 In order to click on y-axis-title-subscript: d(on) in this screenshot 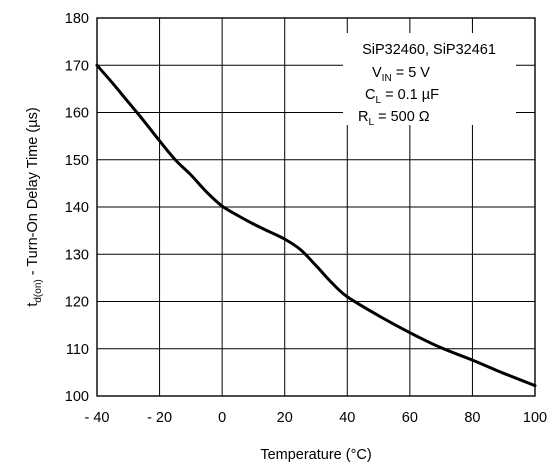, I will do `click(38, 290)`.